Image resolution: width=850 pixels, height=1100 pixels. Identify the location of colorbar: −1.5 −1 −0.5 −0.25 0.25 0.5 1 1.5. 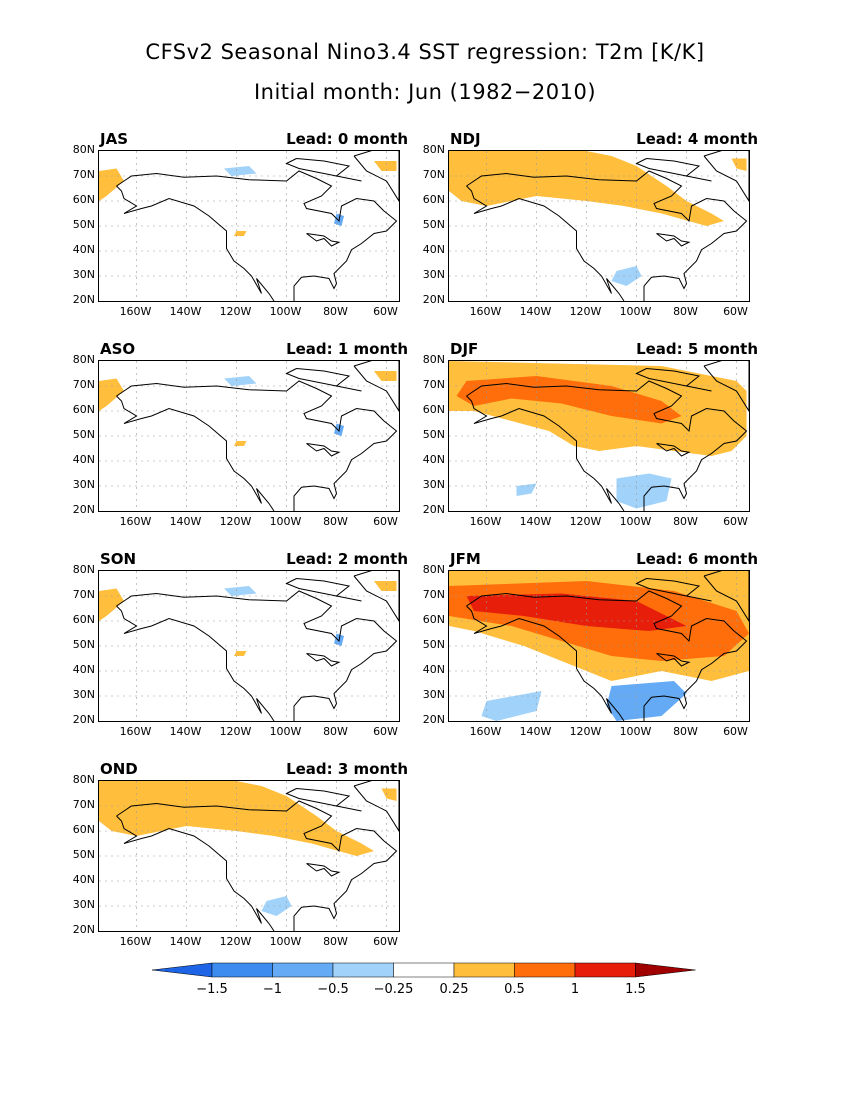
(425, 990).